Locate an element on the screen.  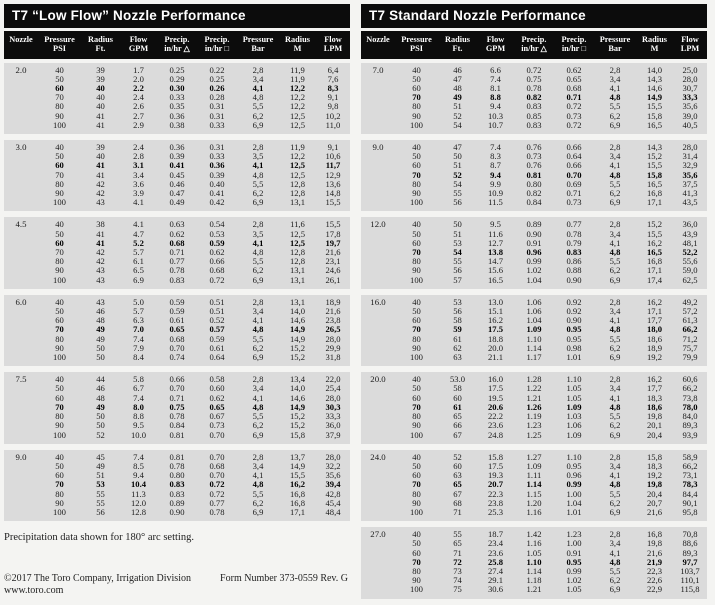
table-cell: 0.72 is located at coordinates (574, 106).